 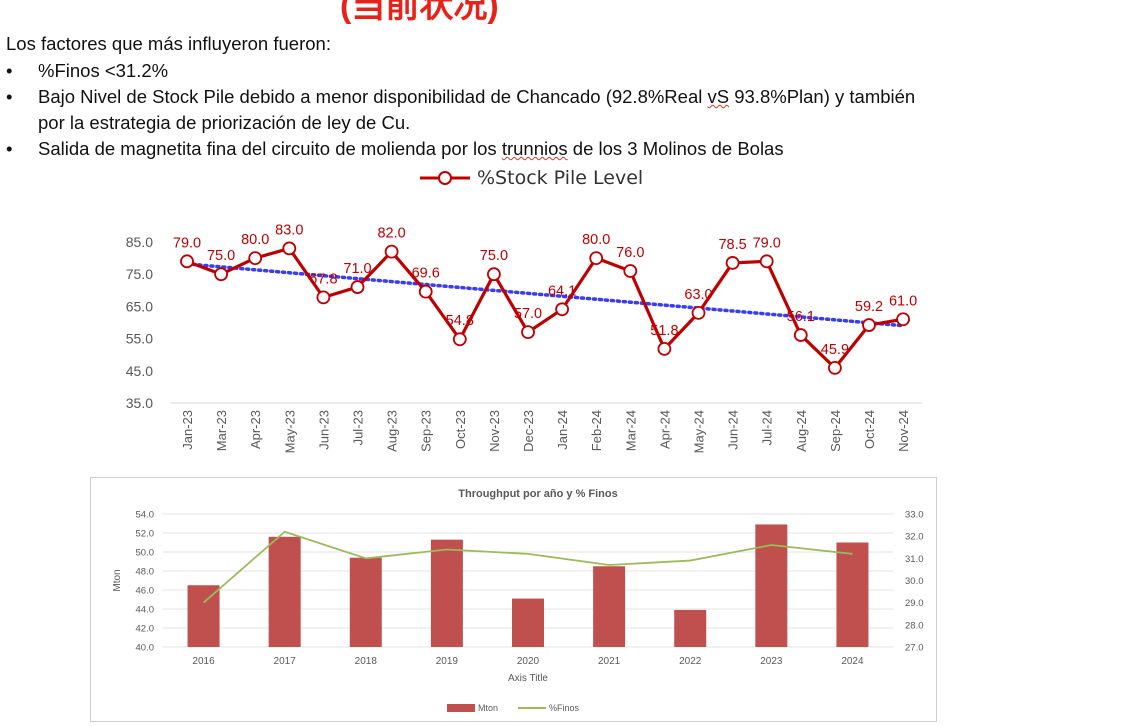 I want to click on y-tick-label: 75.0, so click(x=139, y=274).